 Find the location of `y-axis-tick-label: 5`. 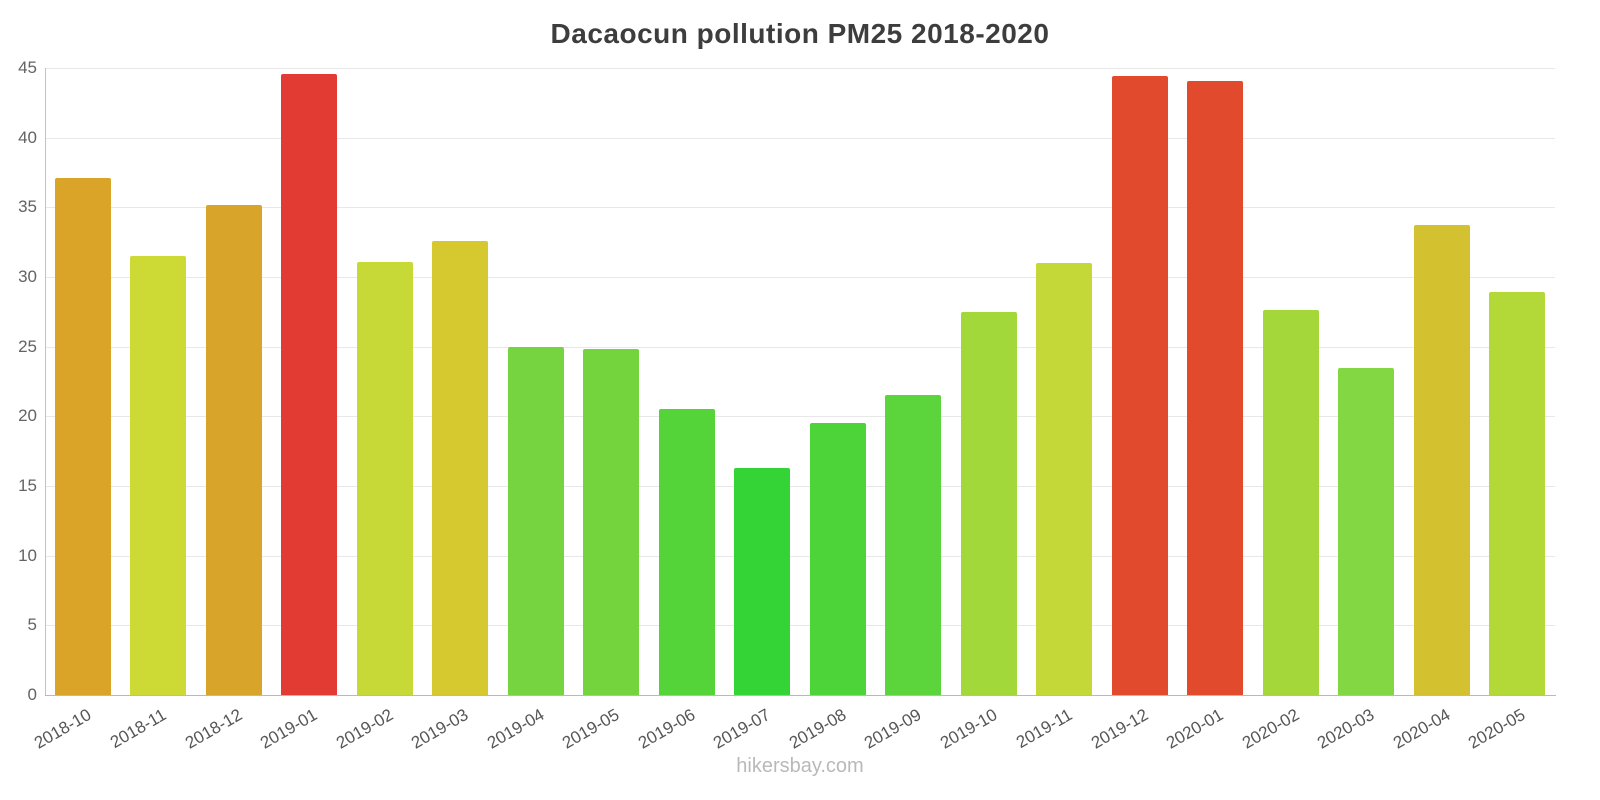

y-axis-tick-label: 5 is located at coordinates (32, 625).